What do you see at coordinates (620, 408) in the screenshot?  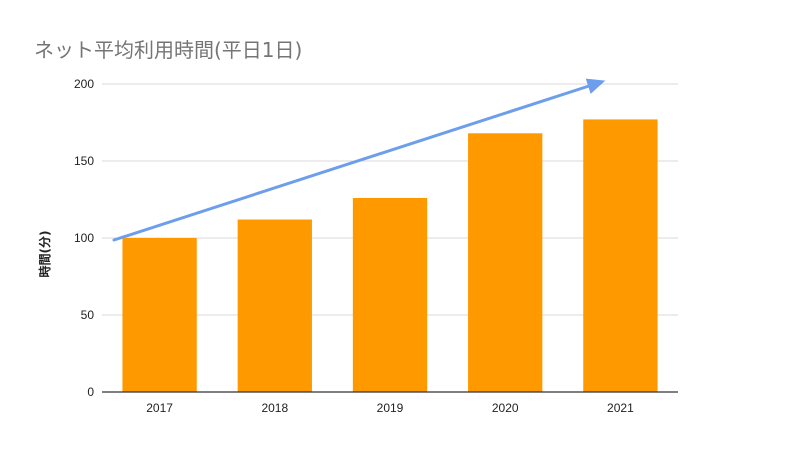 I see `x-tick-label-2021: 2021` at bounding box center [620, 408].